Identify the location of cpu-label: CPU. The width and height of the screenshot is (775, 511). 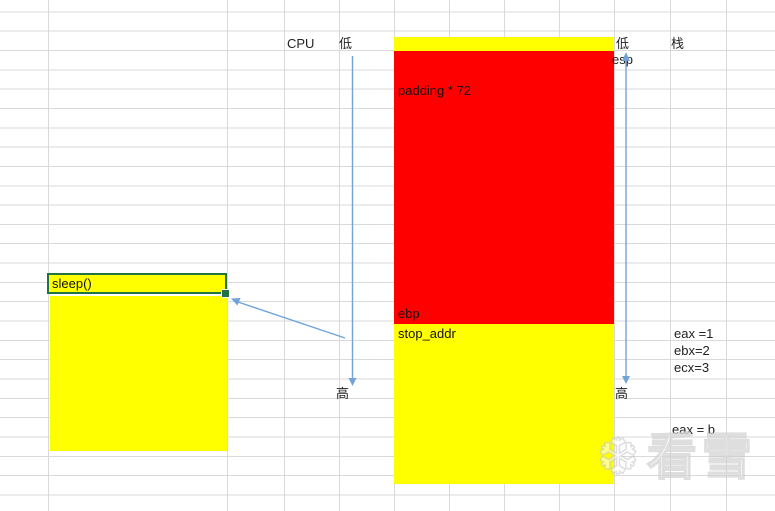
(301, 43).